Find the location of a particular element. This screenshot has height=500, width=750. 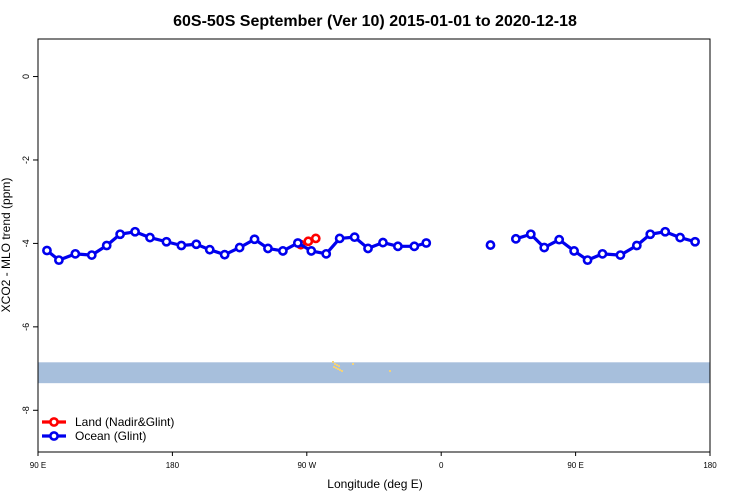

x-axis: 90 E 180 90 W 0 90 E 180 is located at coordinates (373, 461).